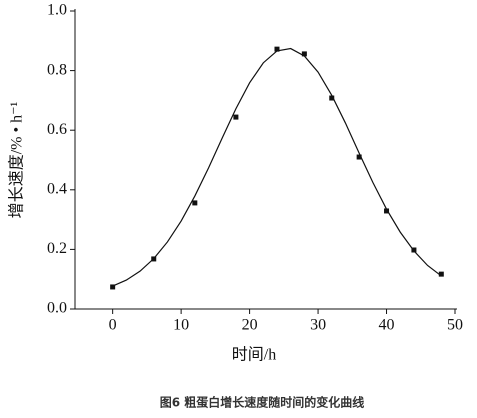 The height and width of the screenshot is (418, 477). Describe the element at coordinates (57, 248) in the screenshot. I see `y-tick-label: 0.2` at that location.